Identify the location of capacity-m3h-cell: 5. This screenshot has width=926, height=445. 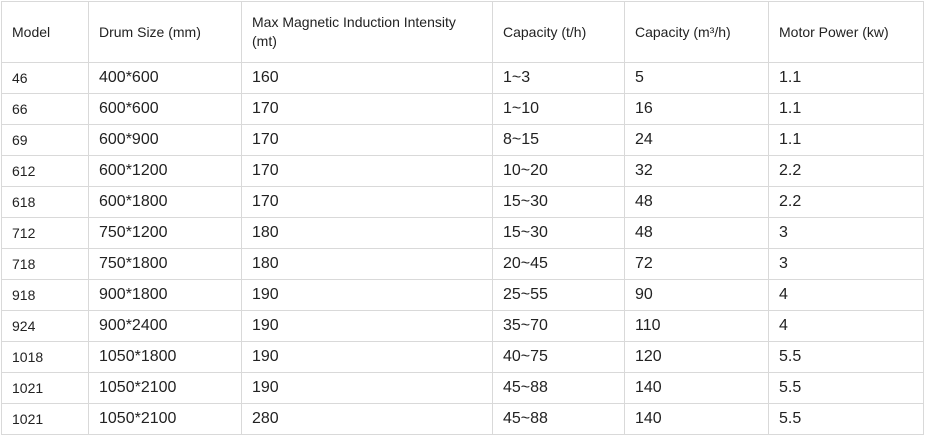
(696, 78).